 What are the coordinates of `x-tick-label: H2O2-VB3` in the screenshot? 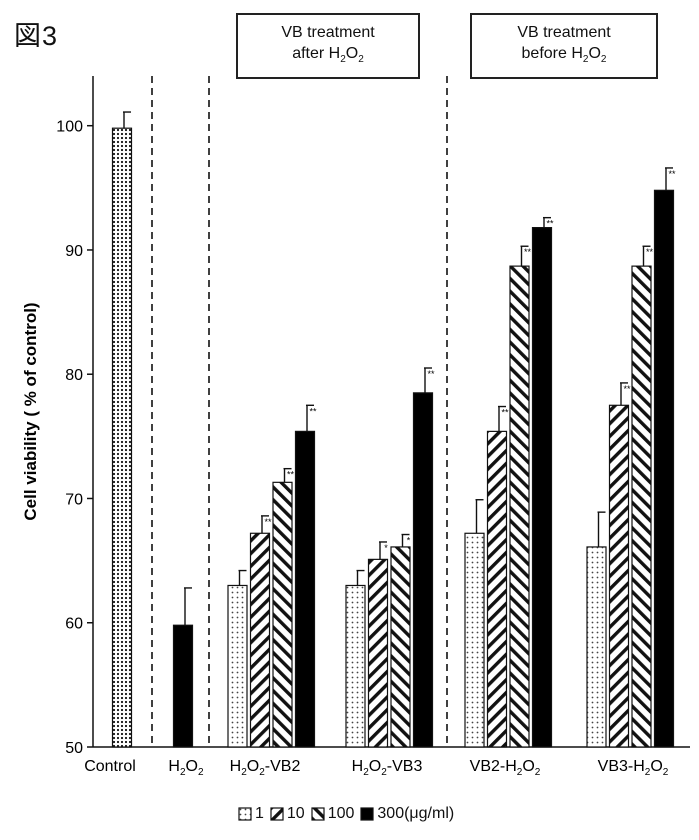 It's located at (387, 768).